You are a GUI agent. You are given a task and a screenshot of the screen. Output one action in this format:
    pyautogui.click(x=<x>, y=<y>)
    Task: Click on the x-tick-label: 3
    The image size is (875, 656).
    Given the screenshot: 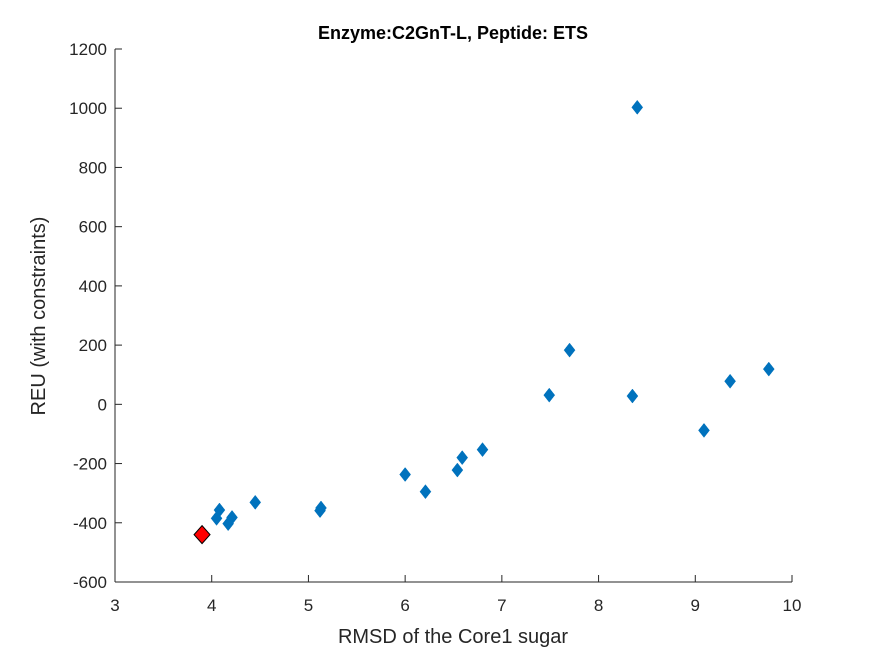 What is the action you would take?
    pyautogui.click(x=114, y=605)
    